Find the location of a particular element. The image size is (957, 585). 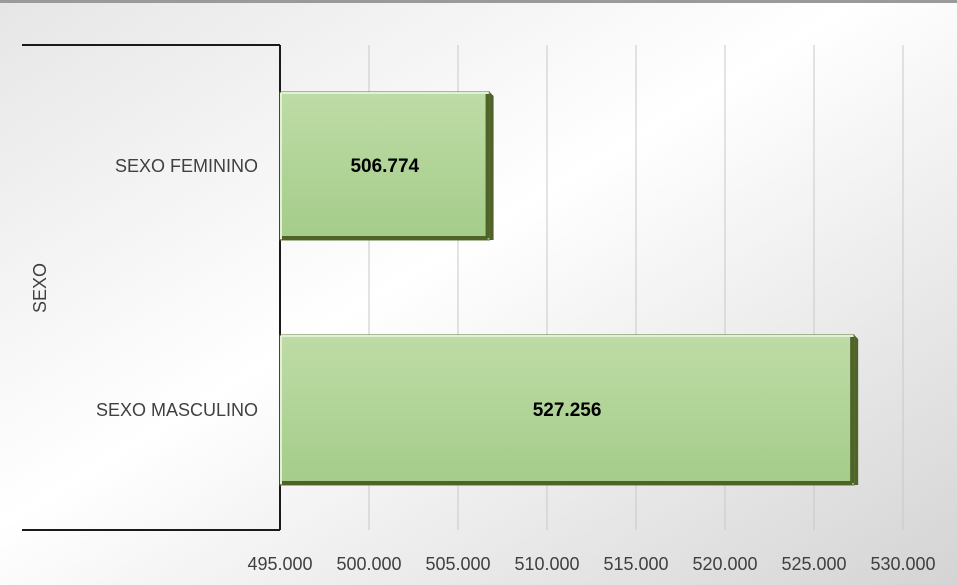

data-label: 506.774 is located at coordinates (384, 166).